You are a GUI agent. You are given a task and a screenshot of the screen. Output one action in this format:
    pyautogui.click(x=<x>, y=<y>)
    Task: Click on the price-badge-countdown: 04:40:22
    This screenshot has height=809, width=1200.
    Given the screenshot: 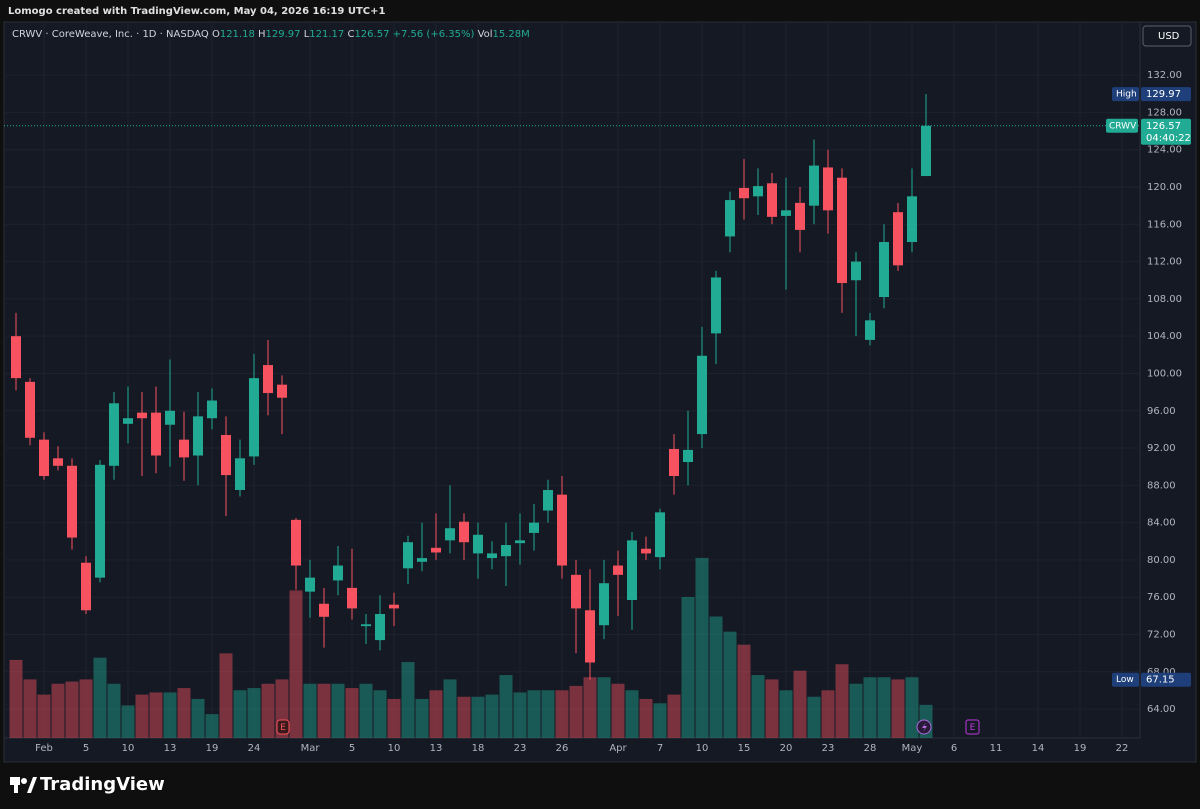 What is the action you would take?
    pyautogui.click(x=1168, y=138)
    